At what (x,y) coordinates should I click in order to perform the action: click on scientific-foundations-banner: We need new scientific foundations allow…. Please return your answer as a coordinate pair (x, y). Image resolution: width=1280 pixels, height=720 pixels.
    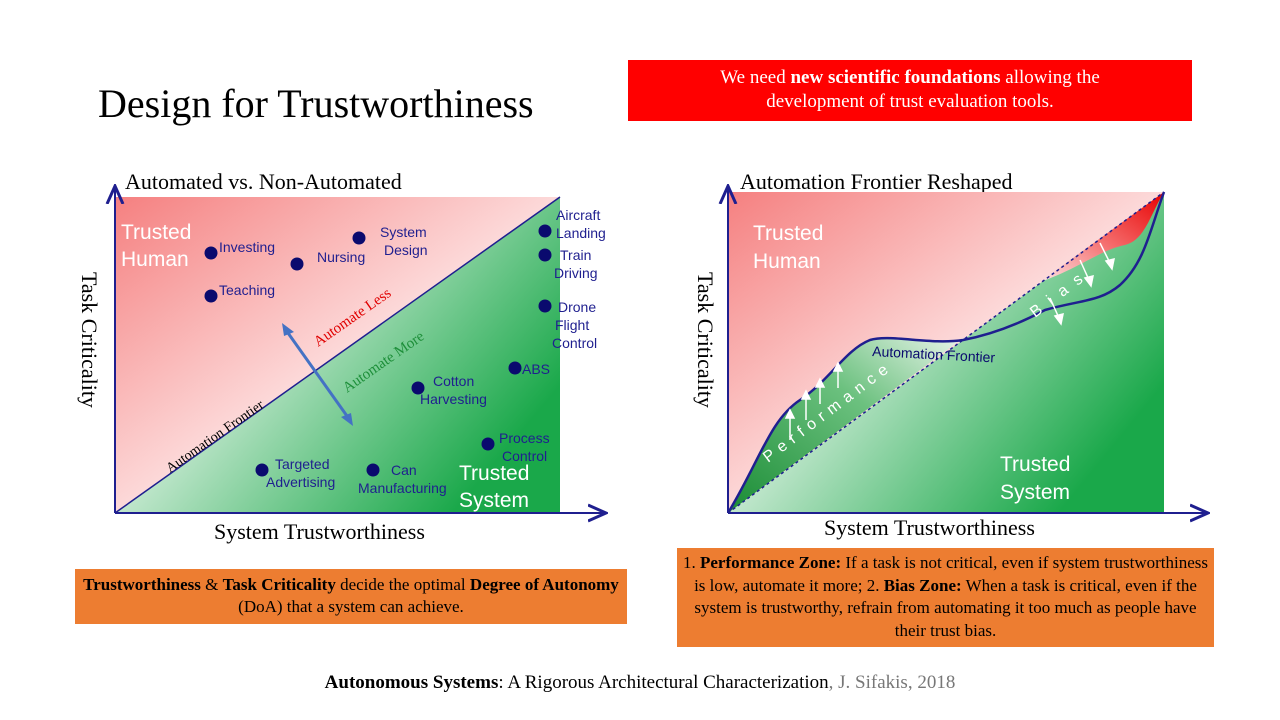
    Looking at the image, I should click on (910, 90).